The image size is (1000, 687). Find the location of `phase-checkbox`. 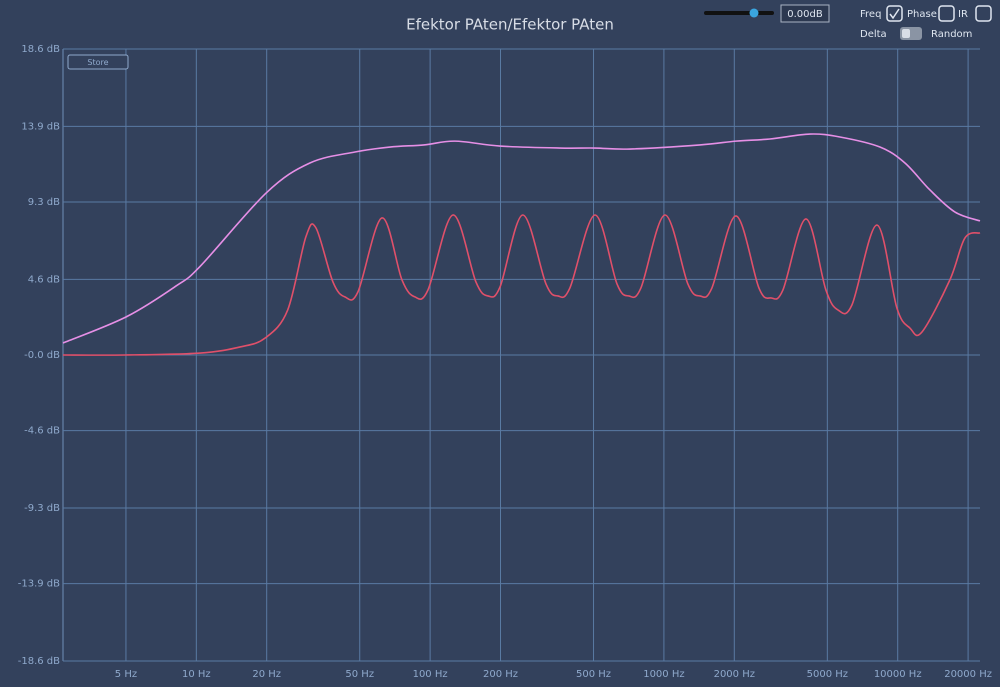

phase-checkbox is located at coordinates (946, 13).